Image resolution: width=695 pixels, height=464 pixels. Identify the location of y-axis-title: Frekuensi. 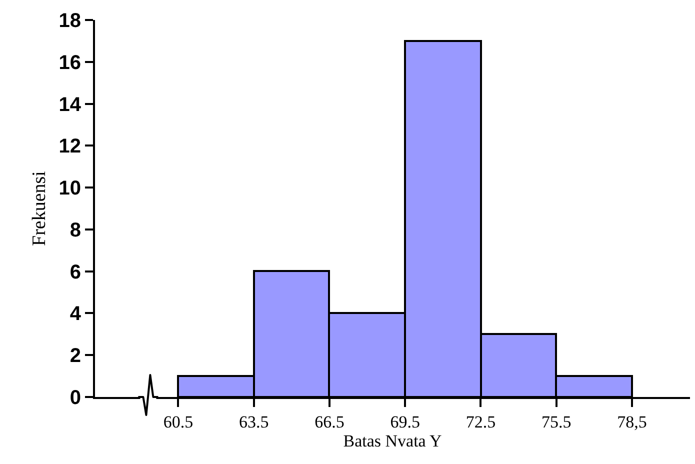
(39, 208).